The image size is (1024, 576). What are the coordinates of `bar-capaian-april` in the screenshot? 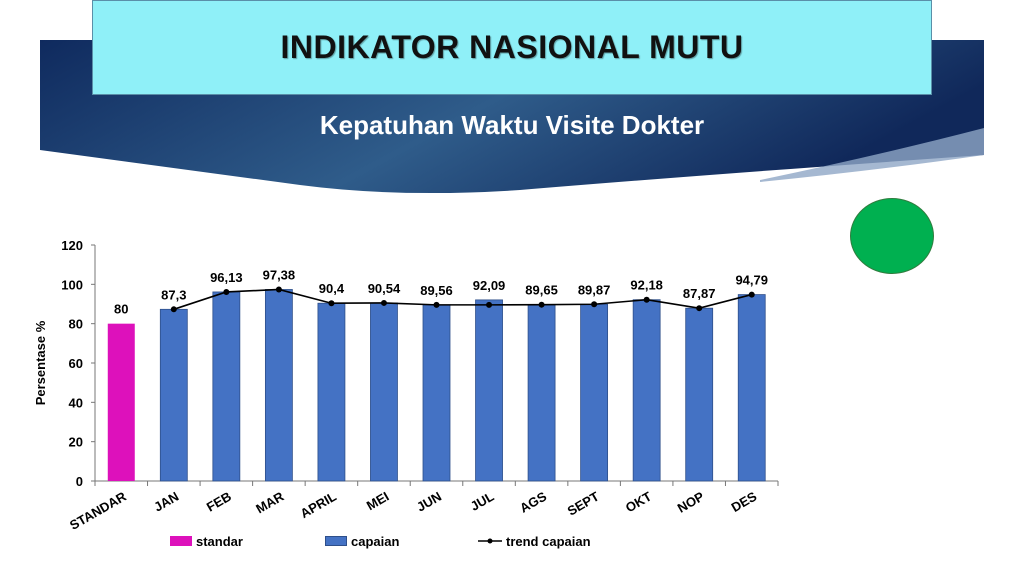 It's located at (331, 392).